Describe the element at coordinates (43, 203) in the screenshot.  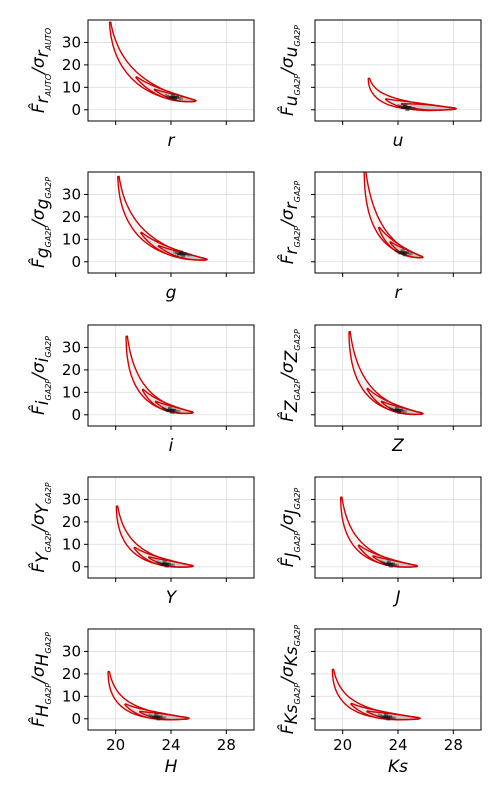
I see `y-label-part: g` at that location.